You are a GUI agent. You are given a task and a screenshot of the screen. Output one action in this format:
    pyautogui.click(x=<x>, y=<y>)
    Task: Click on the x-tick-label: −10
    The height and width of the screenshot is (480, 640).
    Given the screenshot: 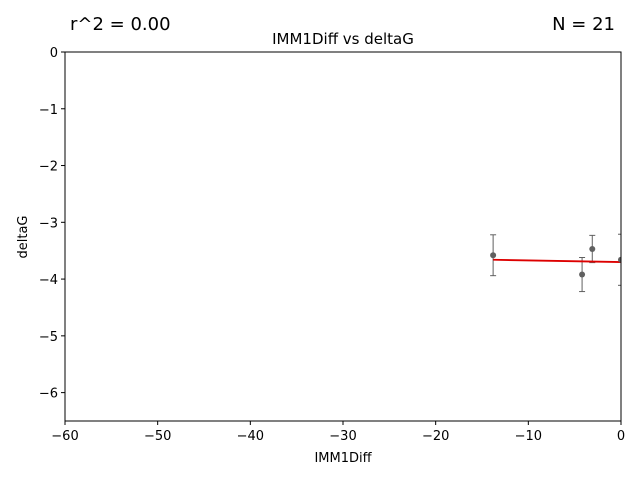 What is the action you would take?
    pyautogui.click(x=528, y=436)
    